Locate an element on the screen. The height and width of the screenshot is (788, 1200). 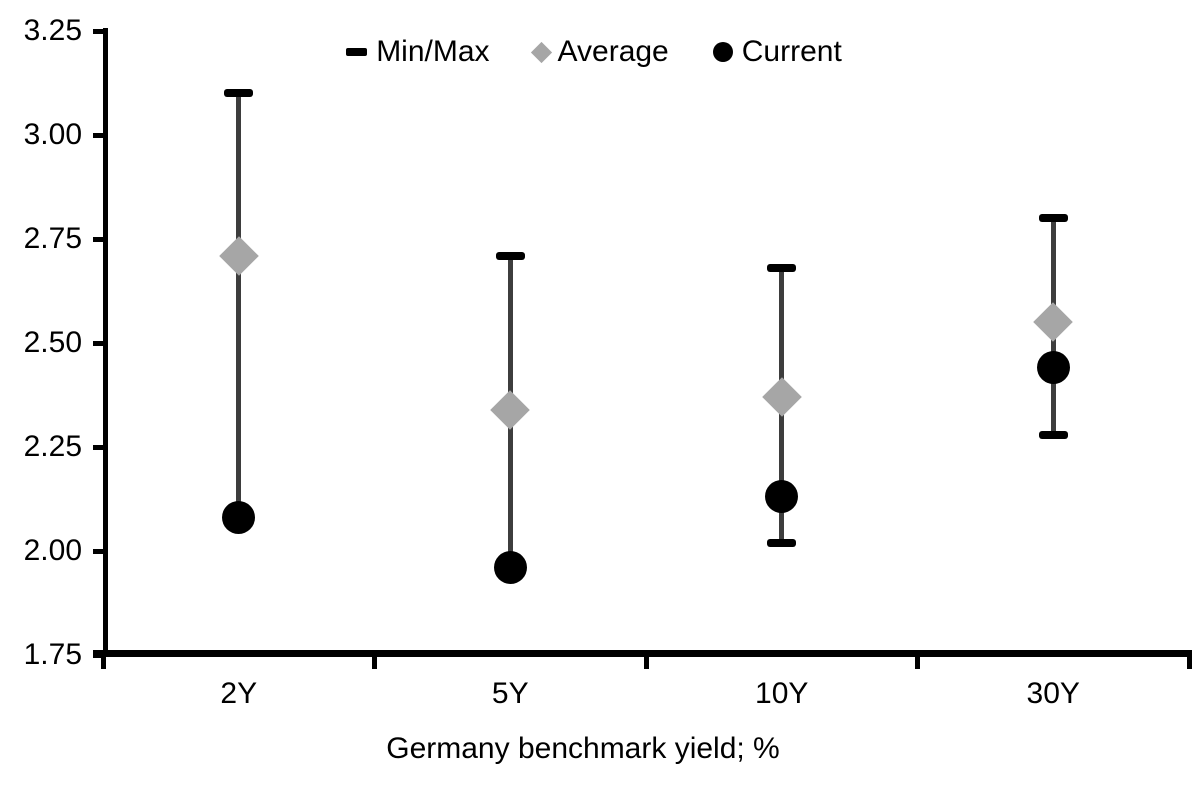
current-circle-icon is located at coordinates (722, 52).